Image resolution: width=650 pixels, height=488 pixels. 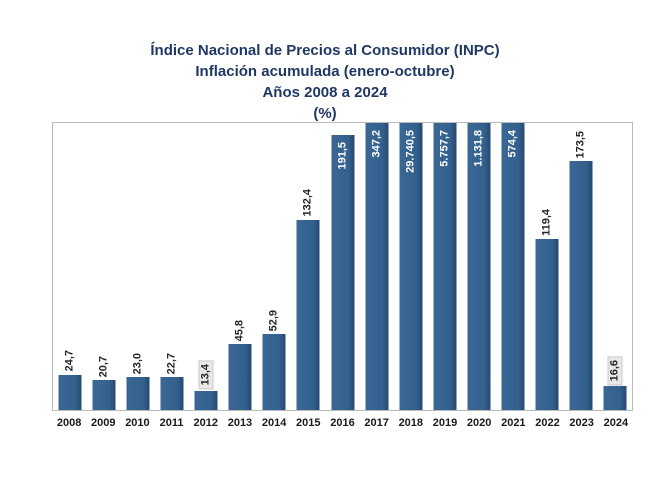 I want to click on bar-column-2014: 52,9, so click(x=274, y=266).